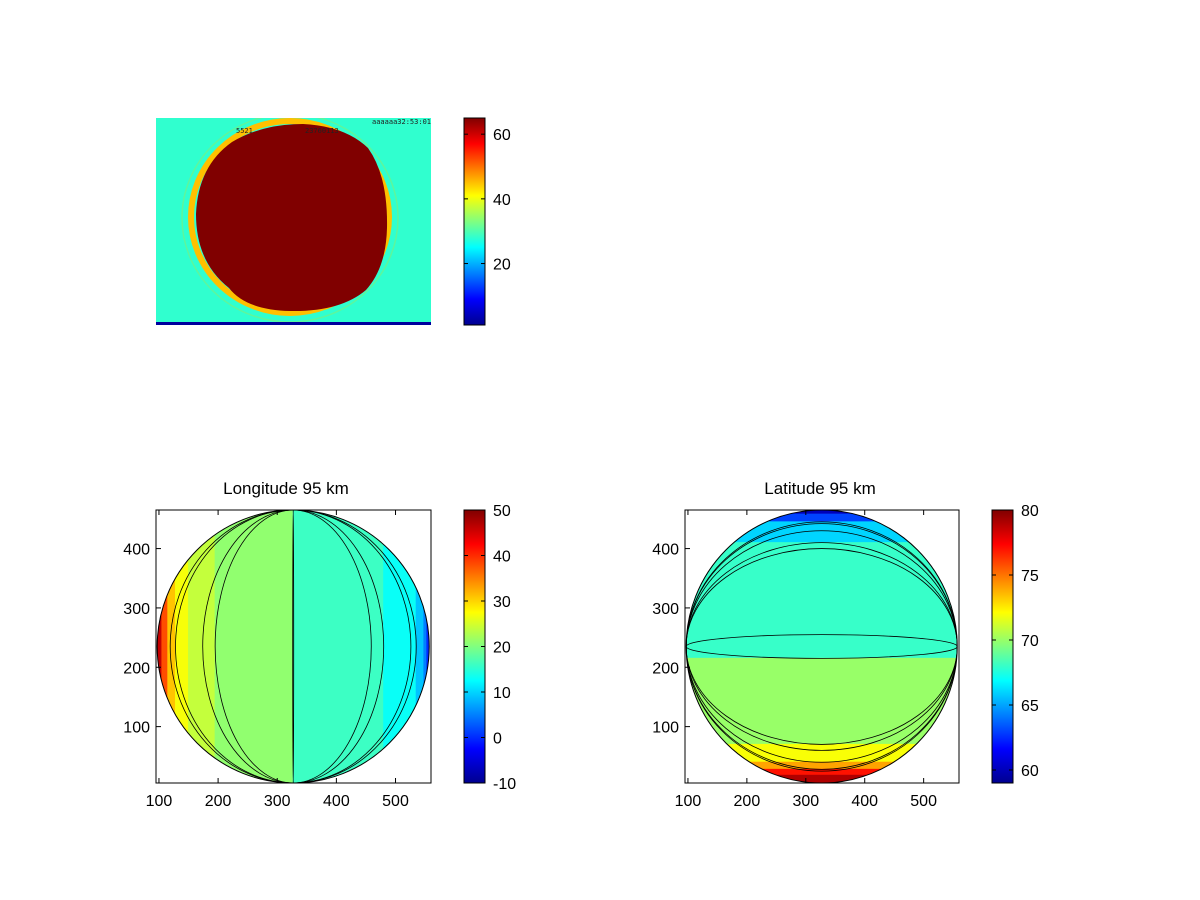 This screenshot has height=900, width=1200. What do you see at coordinates (244, 131) in the screenshot?
I see `image-overlay-text-1: 5521` at bounding box center [244, 131].